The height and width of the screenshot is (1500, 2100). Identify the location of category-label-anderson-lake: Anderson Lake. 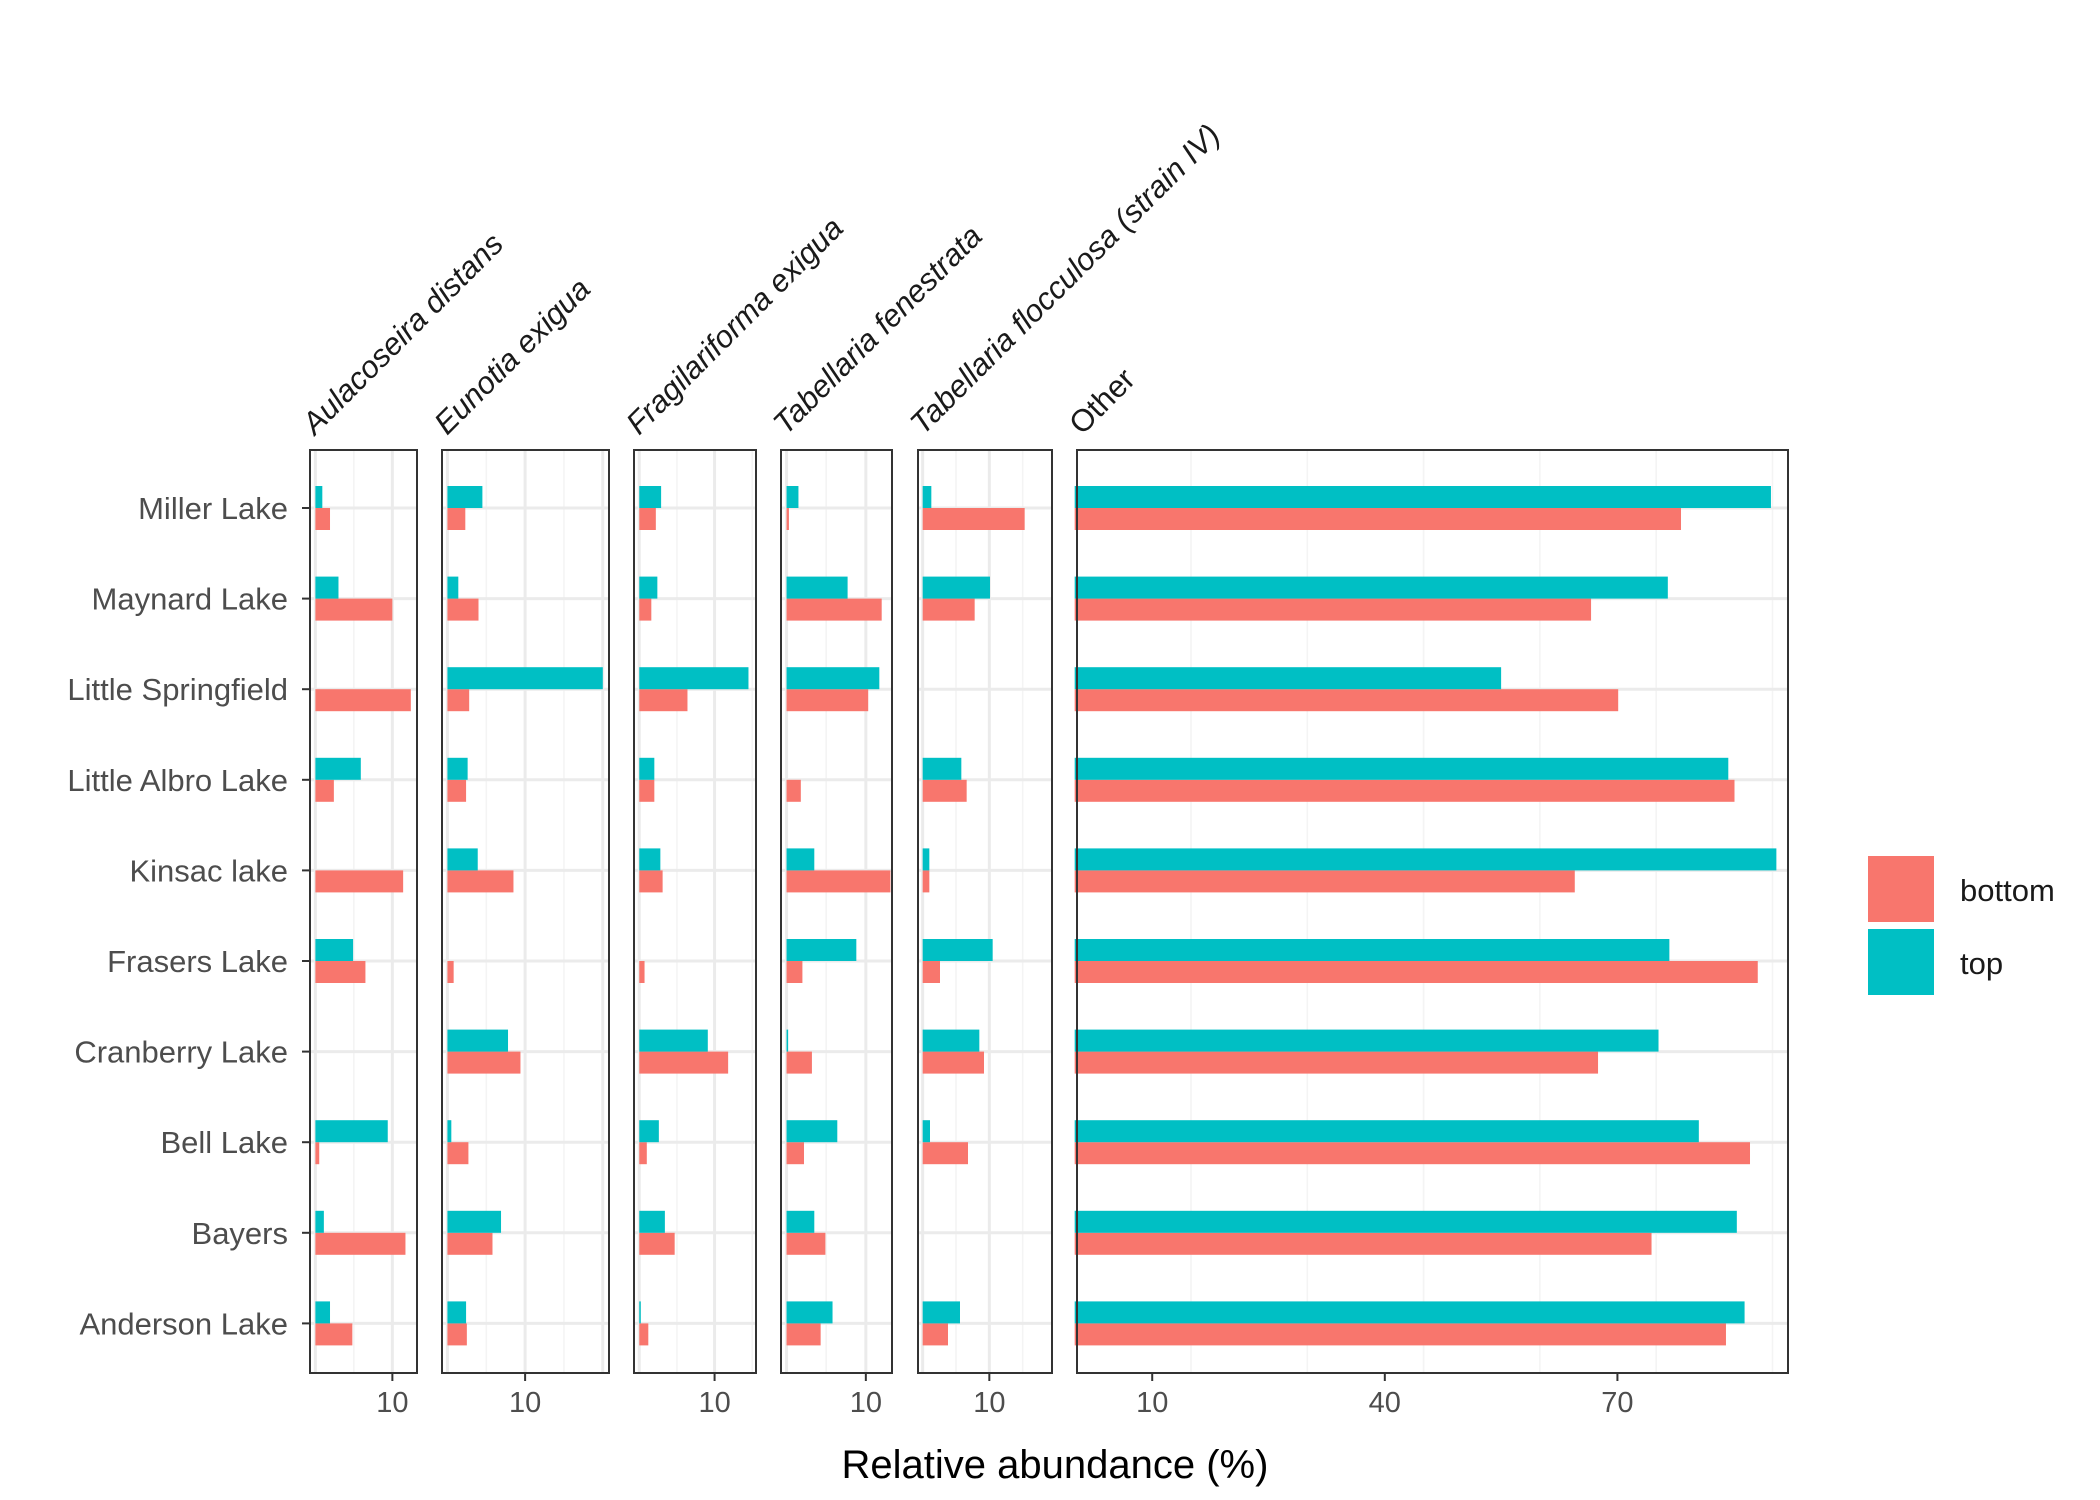
(183, 1323).